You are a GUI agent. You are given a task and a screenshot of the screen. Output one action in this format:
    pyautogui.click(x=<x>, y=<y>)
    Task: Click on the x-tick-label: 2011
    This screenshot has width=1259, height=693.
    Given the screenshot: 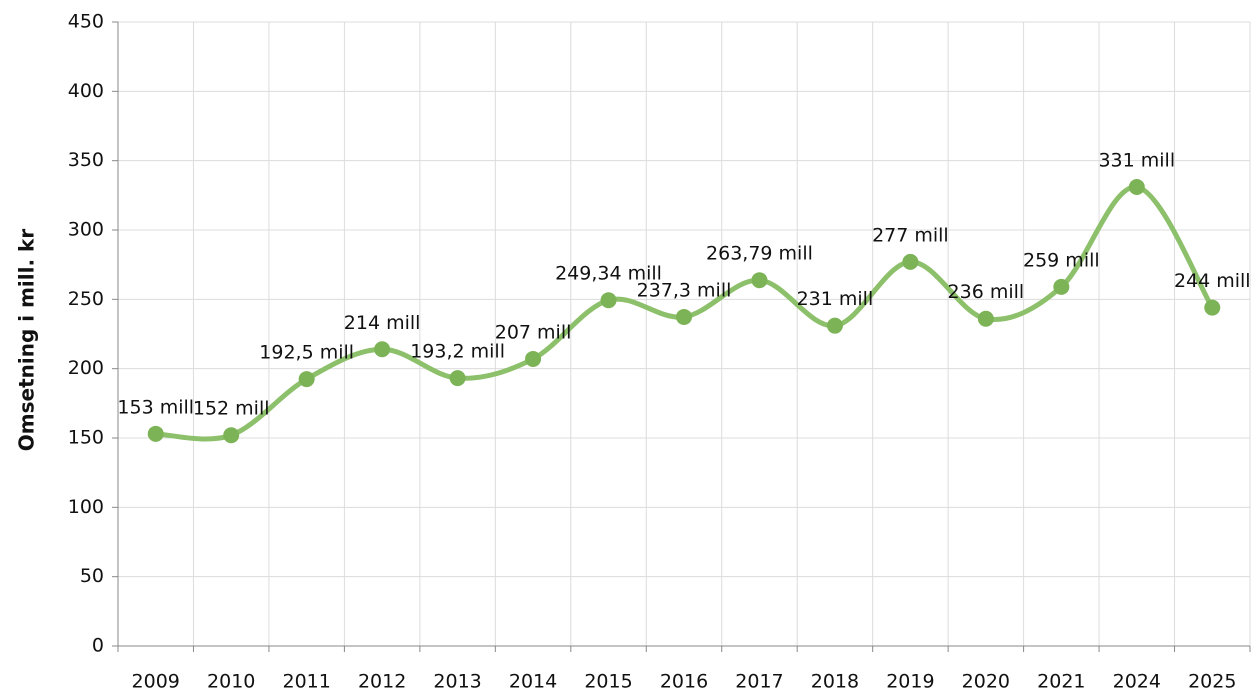 What is the action you would take?
    pyautogui.click(x=306, y=682)
    